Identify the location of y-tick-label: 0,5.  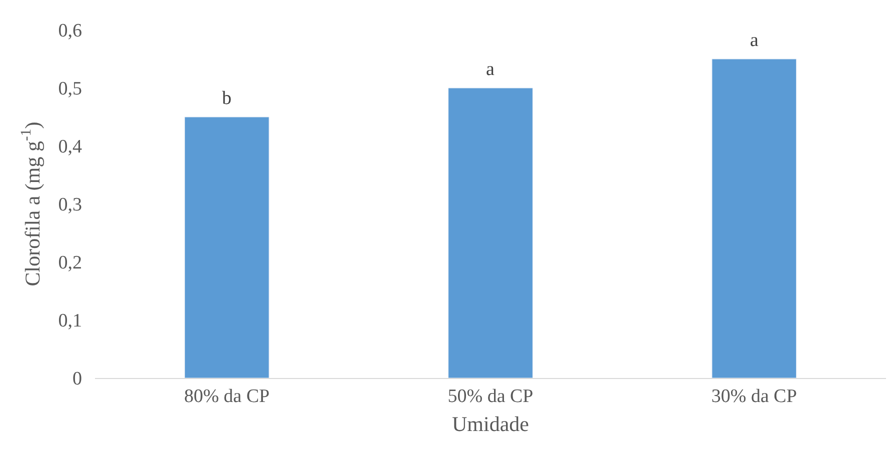
(70, 89).